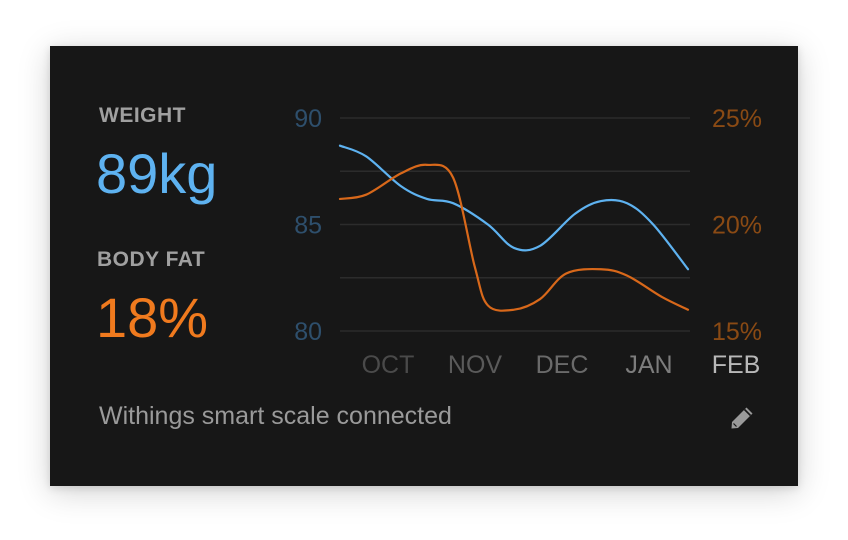 This screenshot has width=848, height=540. Describe the element at coordinates (737, 226) in the screenshot. I see `y-right-tick-label: 20%` at that location.